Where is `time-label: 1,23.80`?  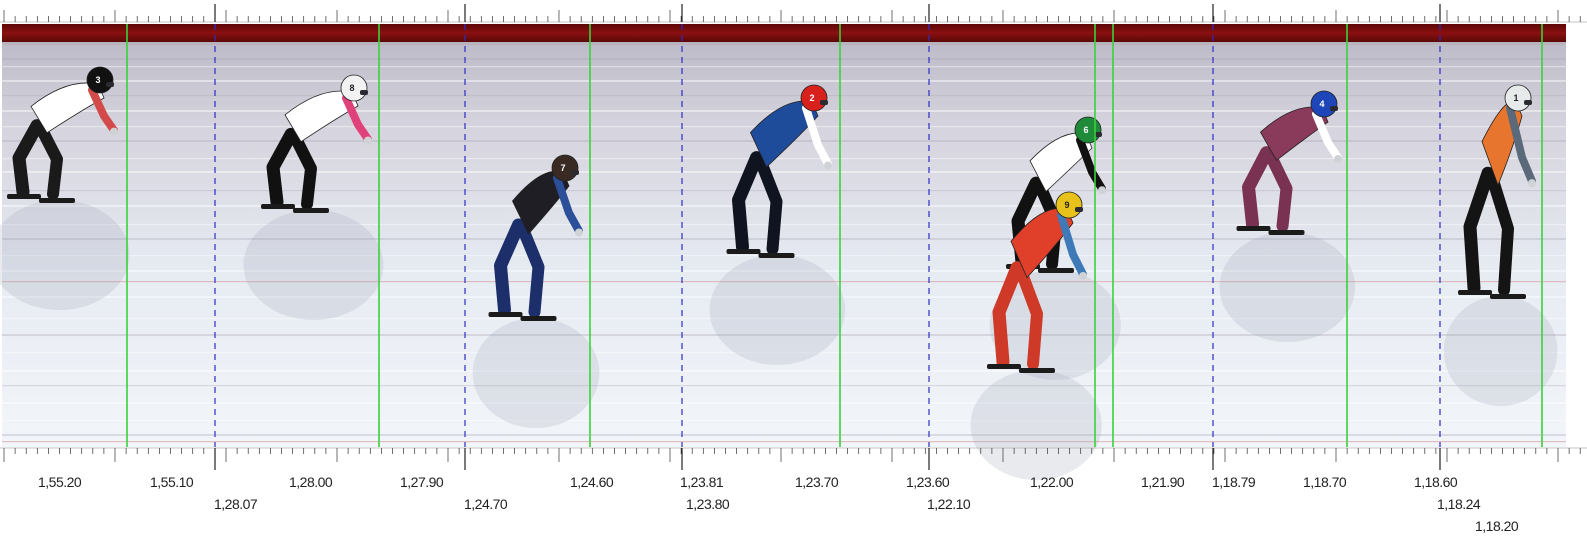
time-label: 1,23.80 is located at coordinates (708, 504).